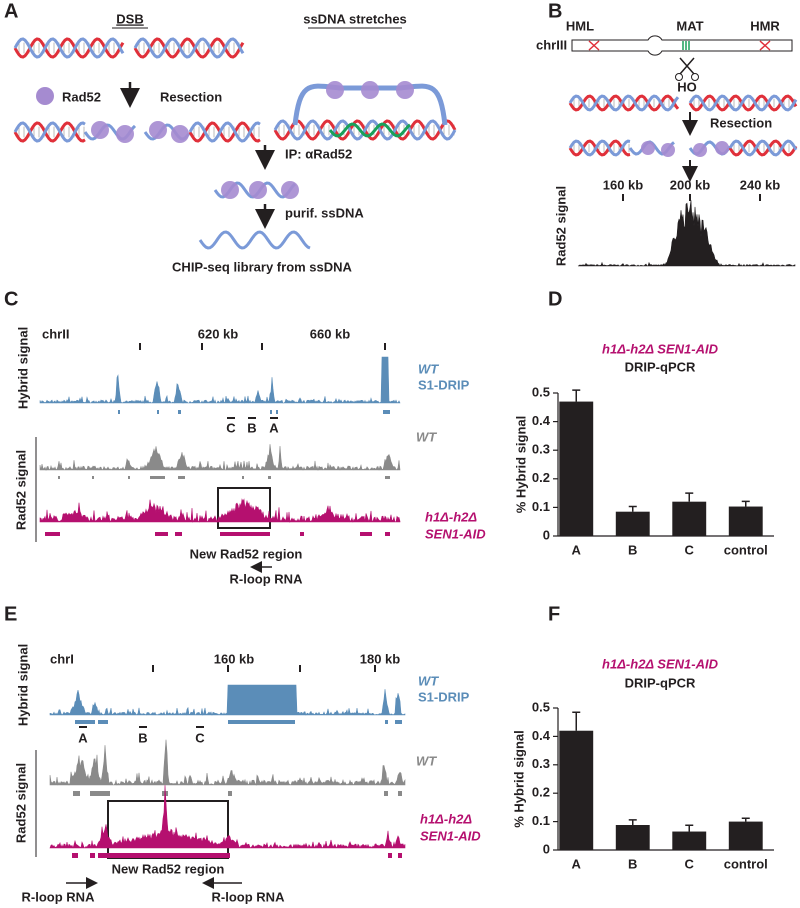 The height and width of the screenshot is (908, 800). What do you see at coordinates (555, 299) in the screenshot?
I see `panel-label: D` at bounding box center [555, 299].